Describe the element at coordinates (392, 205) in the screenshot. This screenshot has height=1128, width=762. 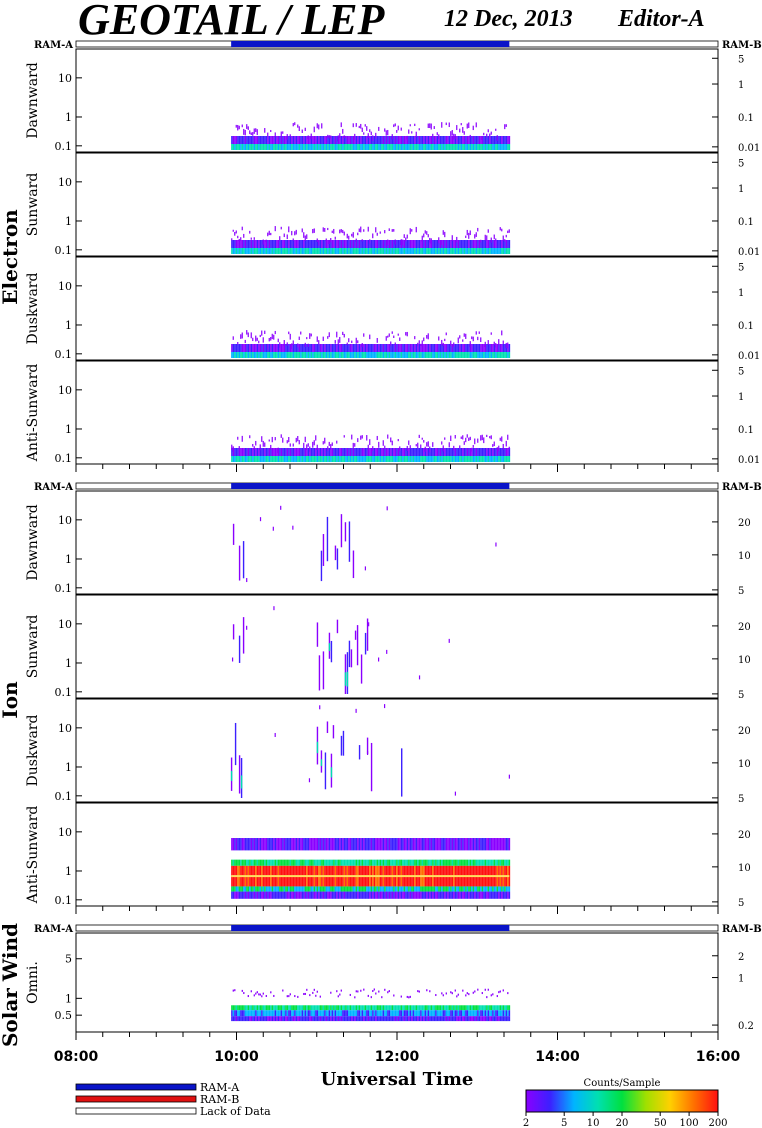
I see `electron-panel-sunward: 10 1 0.1 5 1 0.1 0.01 Sunward` at that location.